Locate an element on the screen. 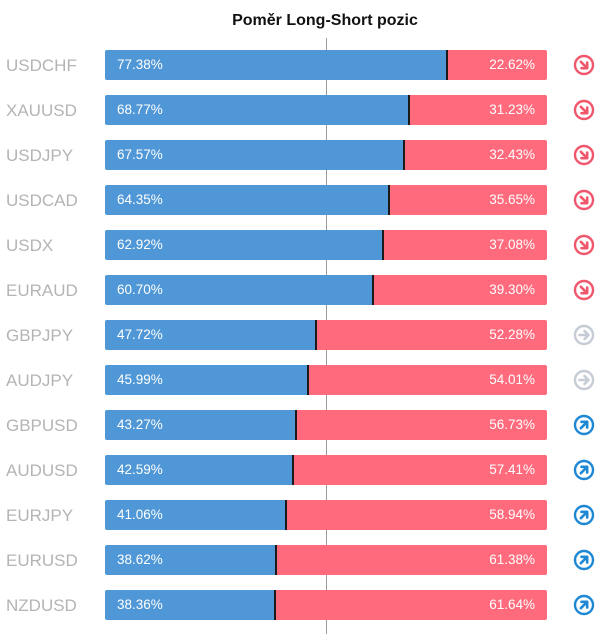 The width and height of the screenshot is (610, 641). symbol-label: XAUUSD is located at coordinates (41, 110).